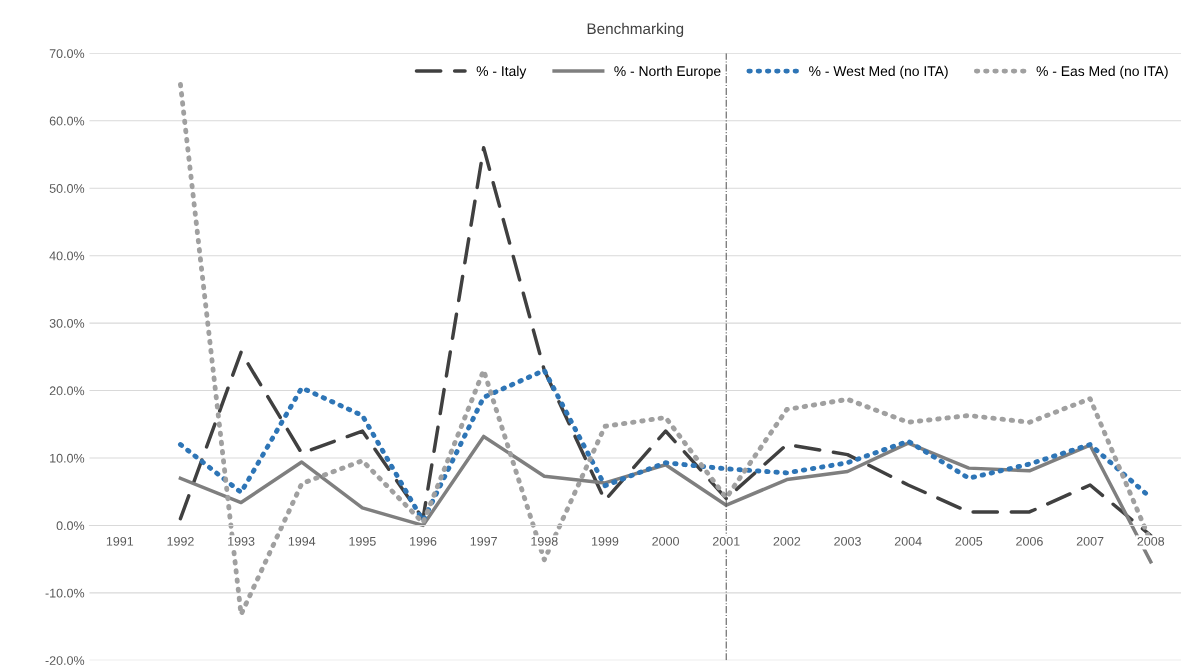  What do you see at coordinates (65, 660) in the screenshot?
I see `y-tick-label: -20.0%` at bounding box center [65, 660].